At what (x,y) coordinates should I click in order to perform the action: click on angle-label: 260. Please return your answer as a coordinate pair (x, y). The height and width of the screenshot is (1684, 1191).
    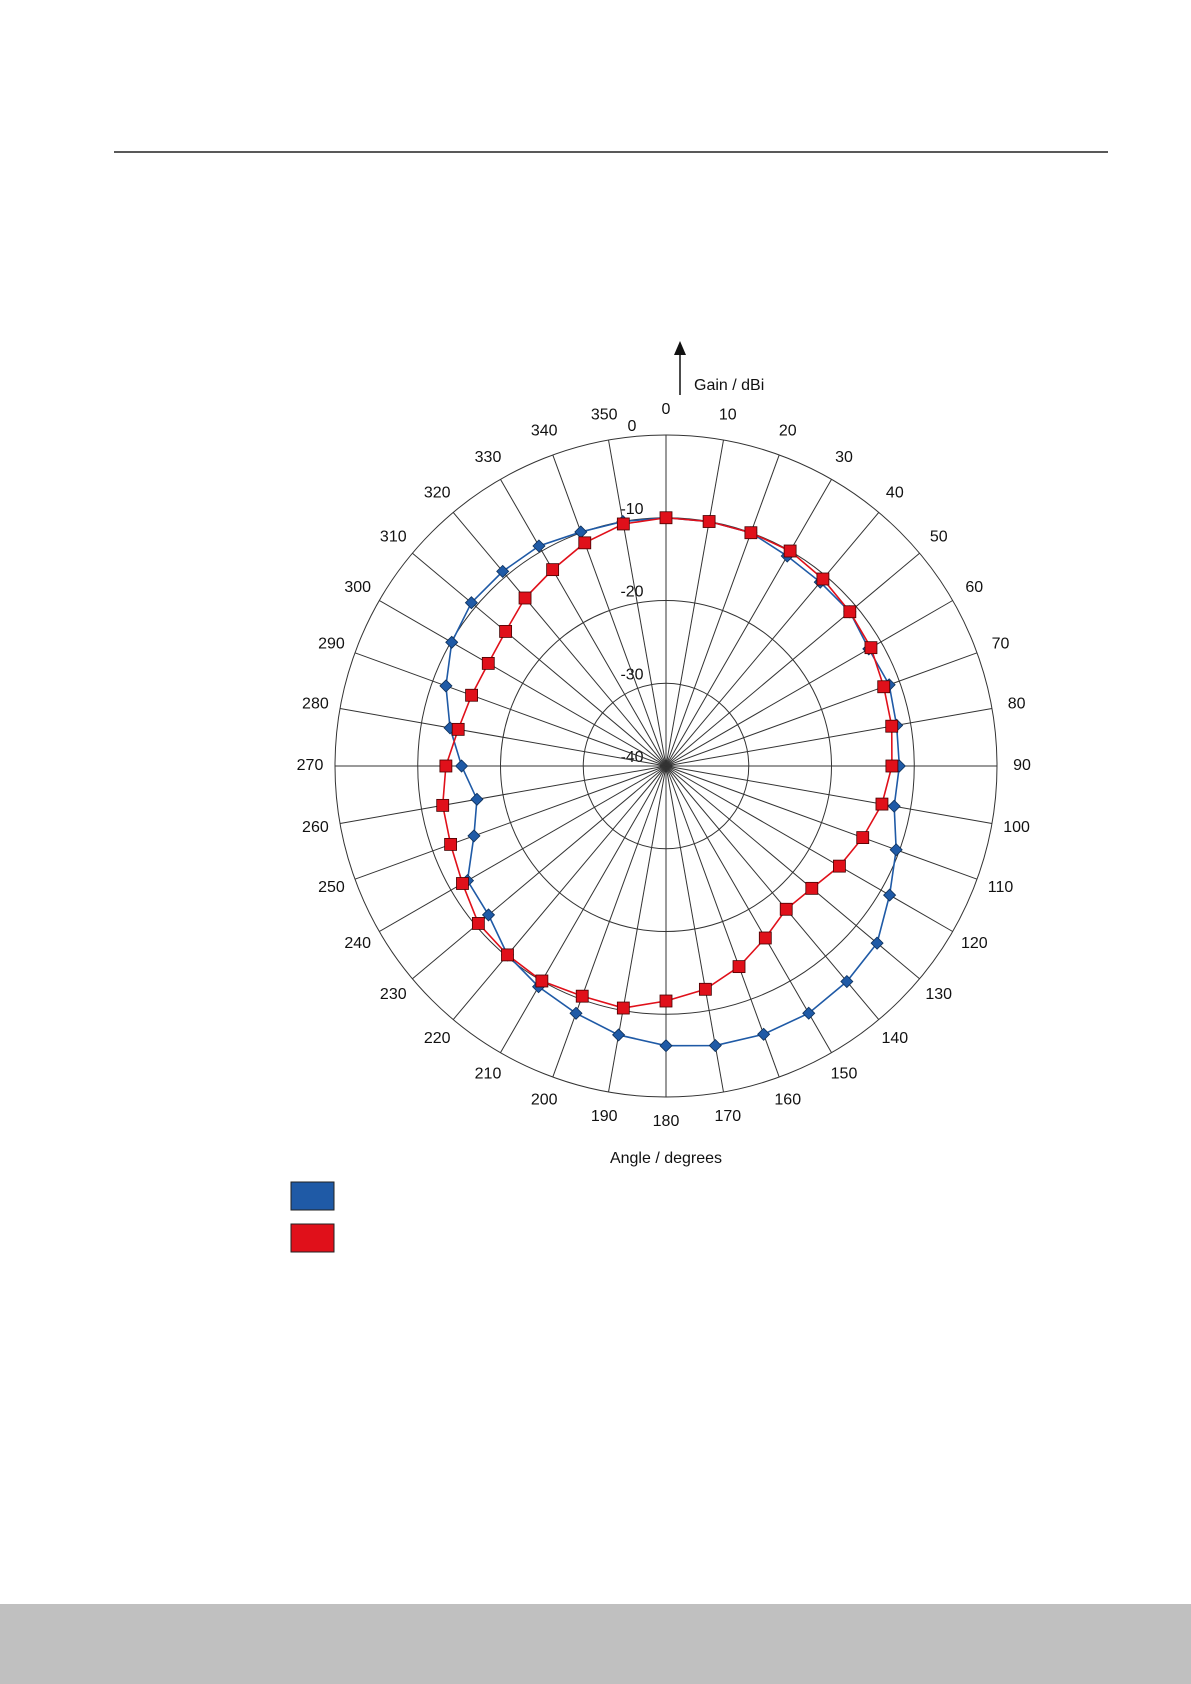
    Looking at the image, I should click on (315, 827).